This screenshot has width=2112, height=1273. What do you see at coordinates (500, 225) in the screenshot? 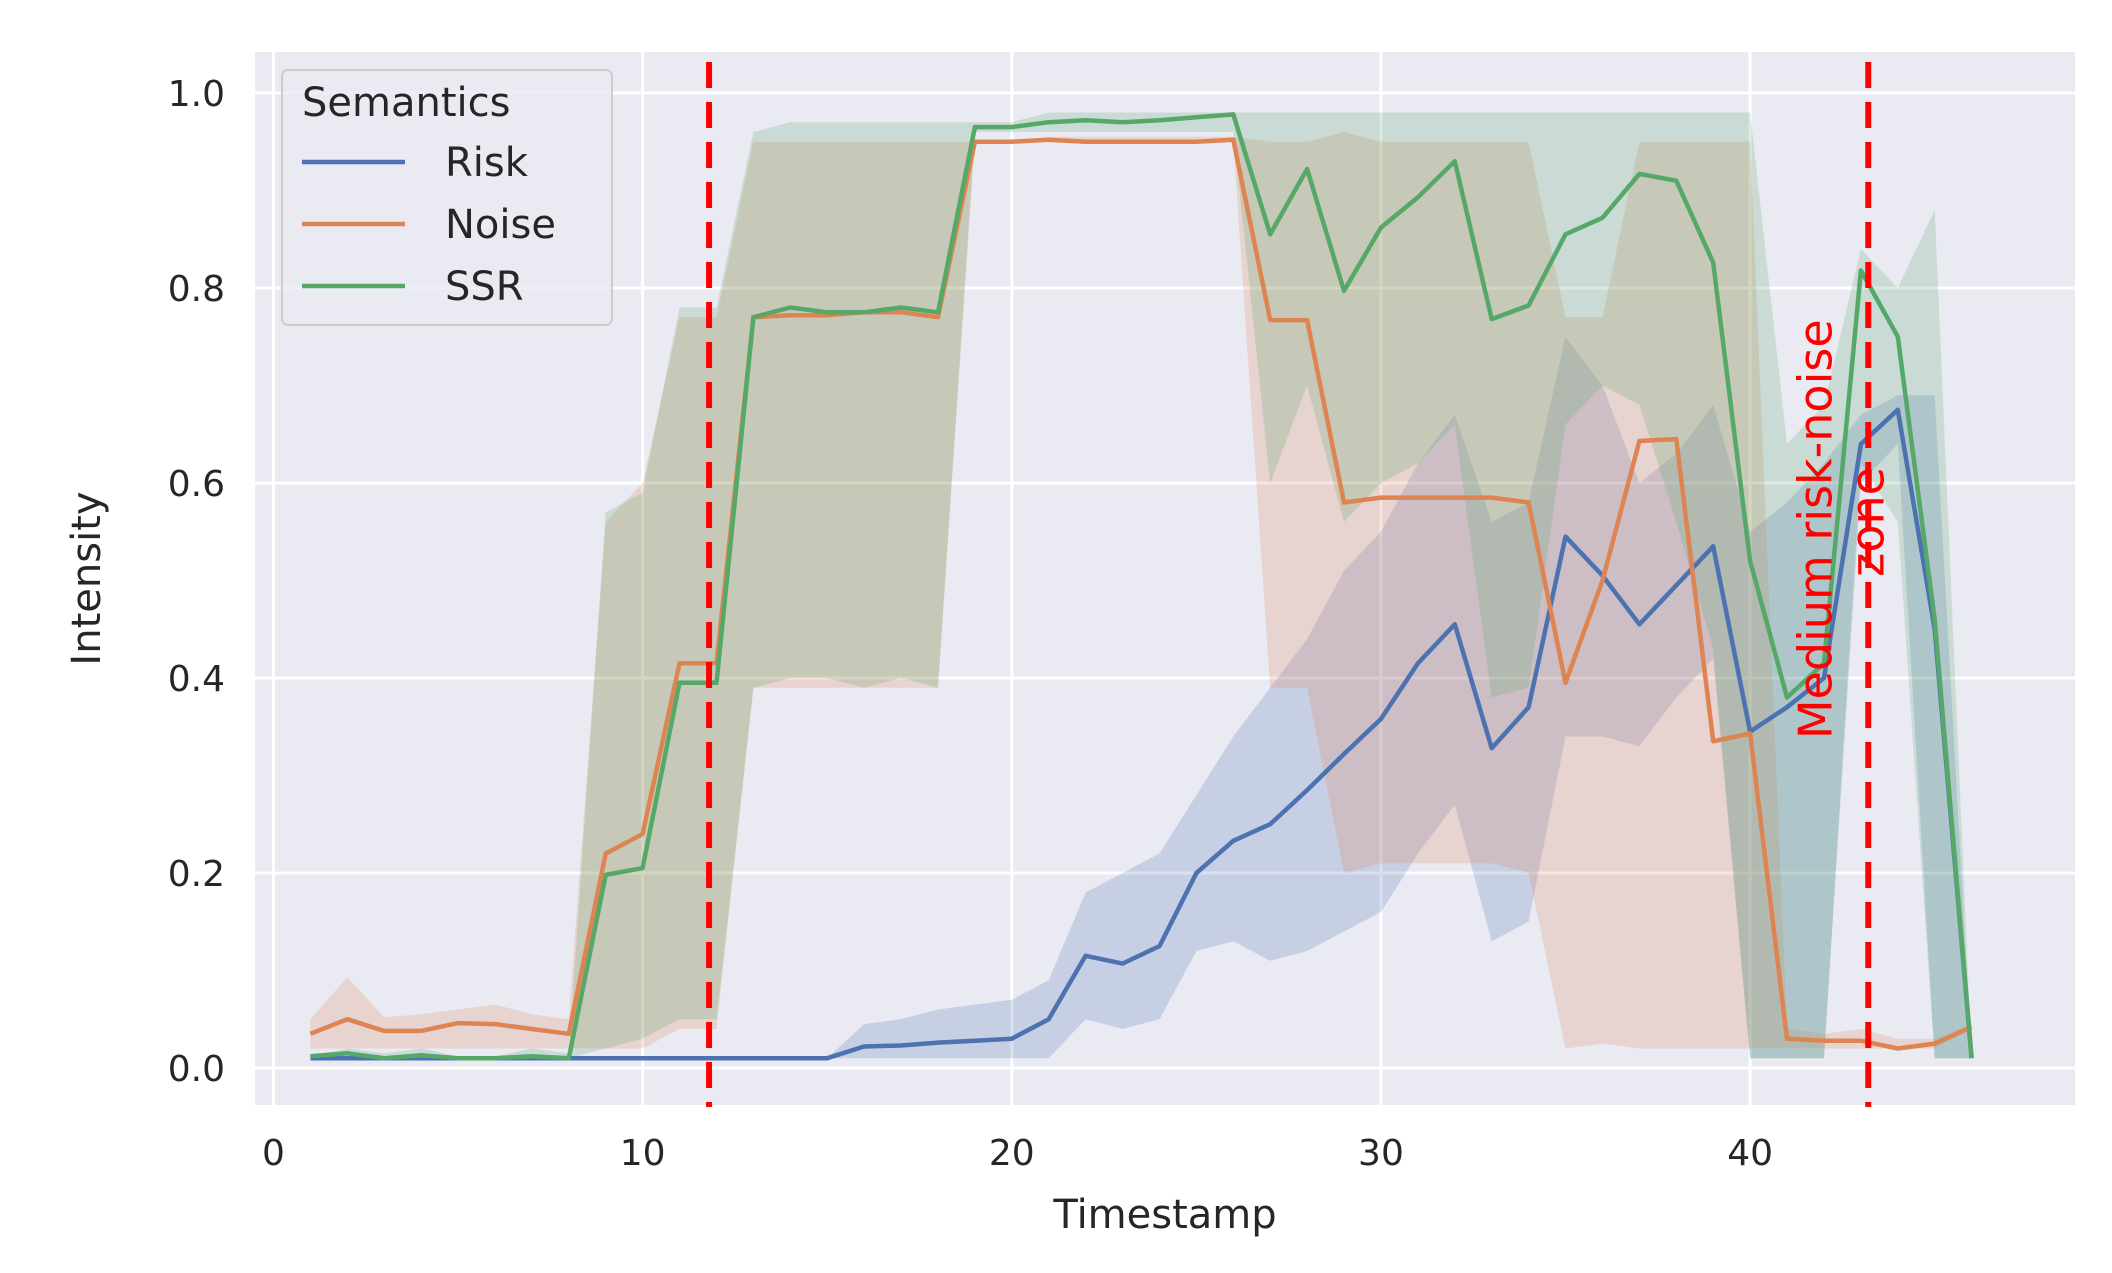
I see `legend-label-noise: Noise` at bounding box center [500, 225].